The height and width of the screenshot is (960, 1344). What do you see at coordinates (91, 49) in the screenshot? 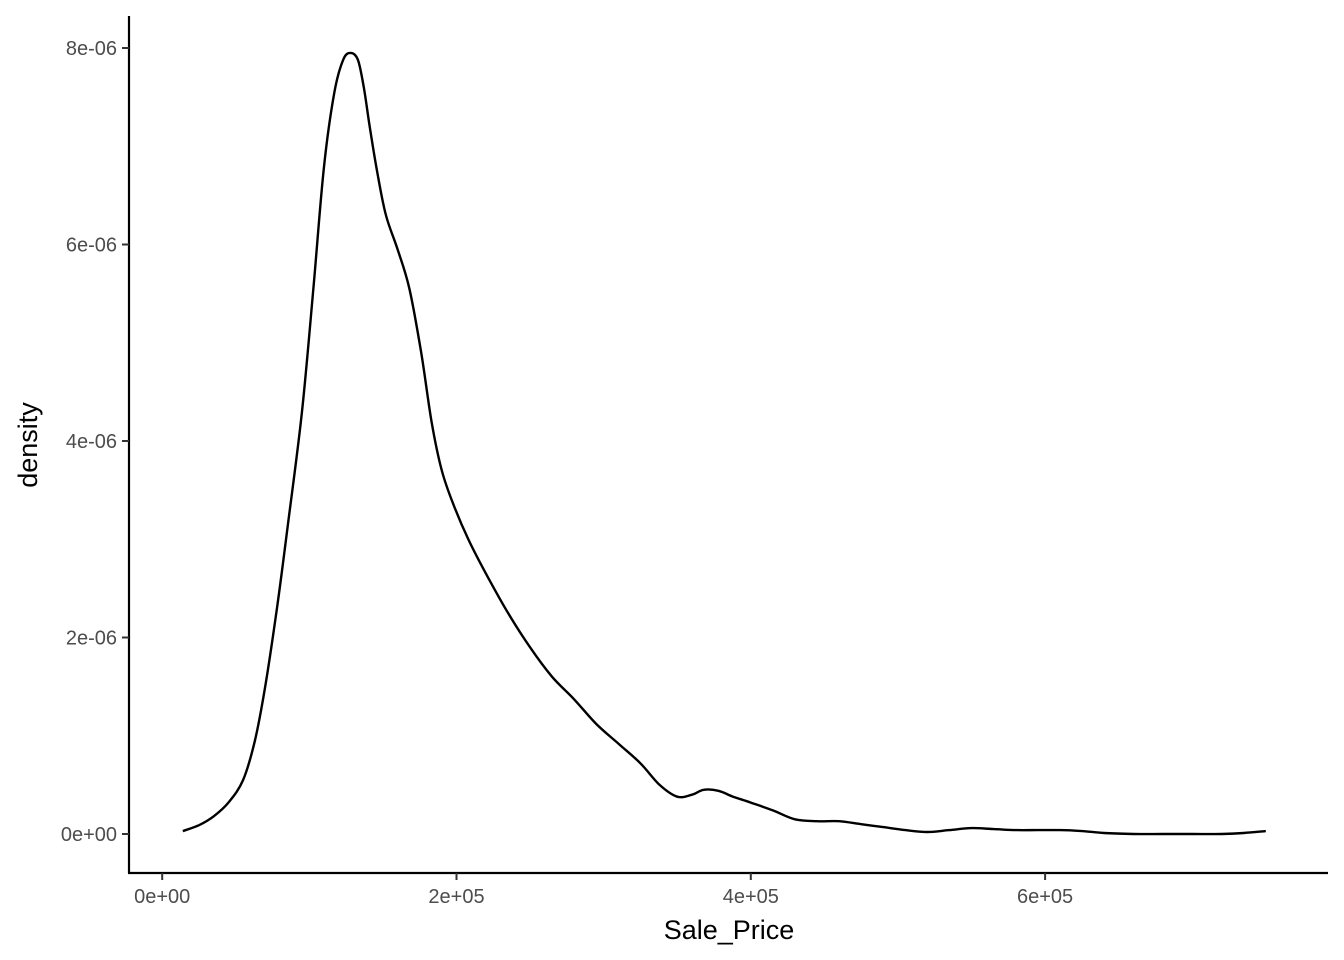
I see `y-tick-label: 8e-06` at bounding box center [91, 49].